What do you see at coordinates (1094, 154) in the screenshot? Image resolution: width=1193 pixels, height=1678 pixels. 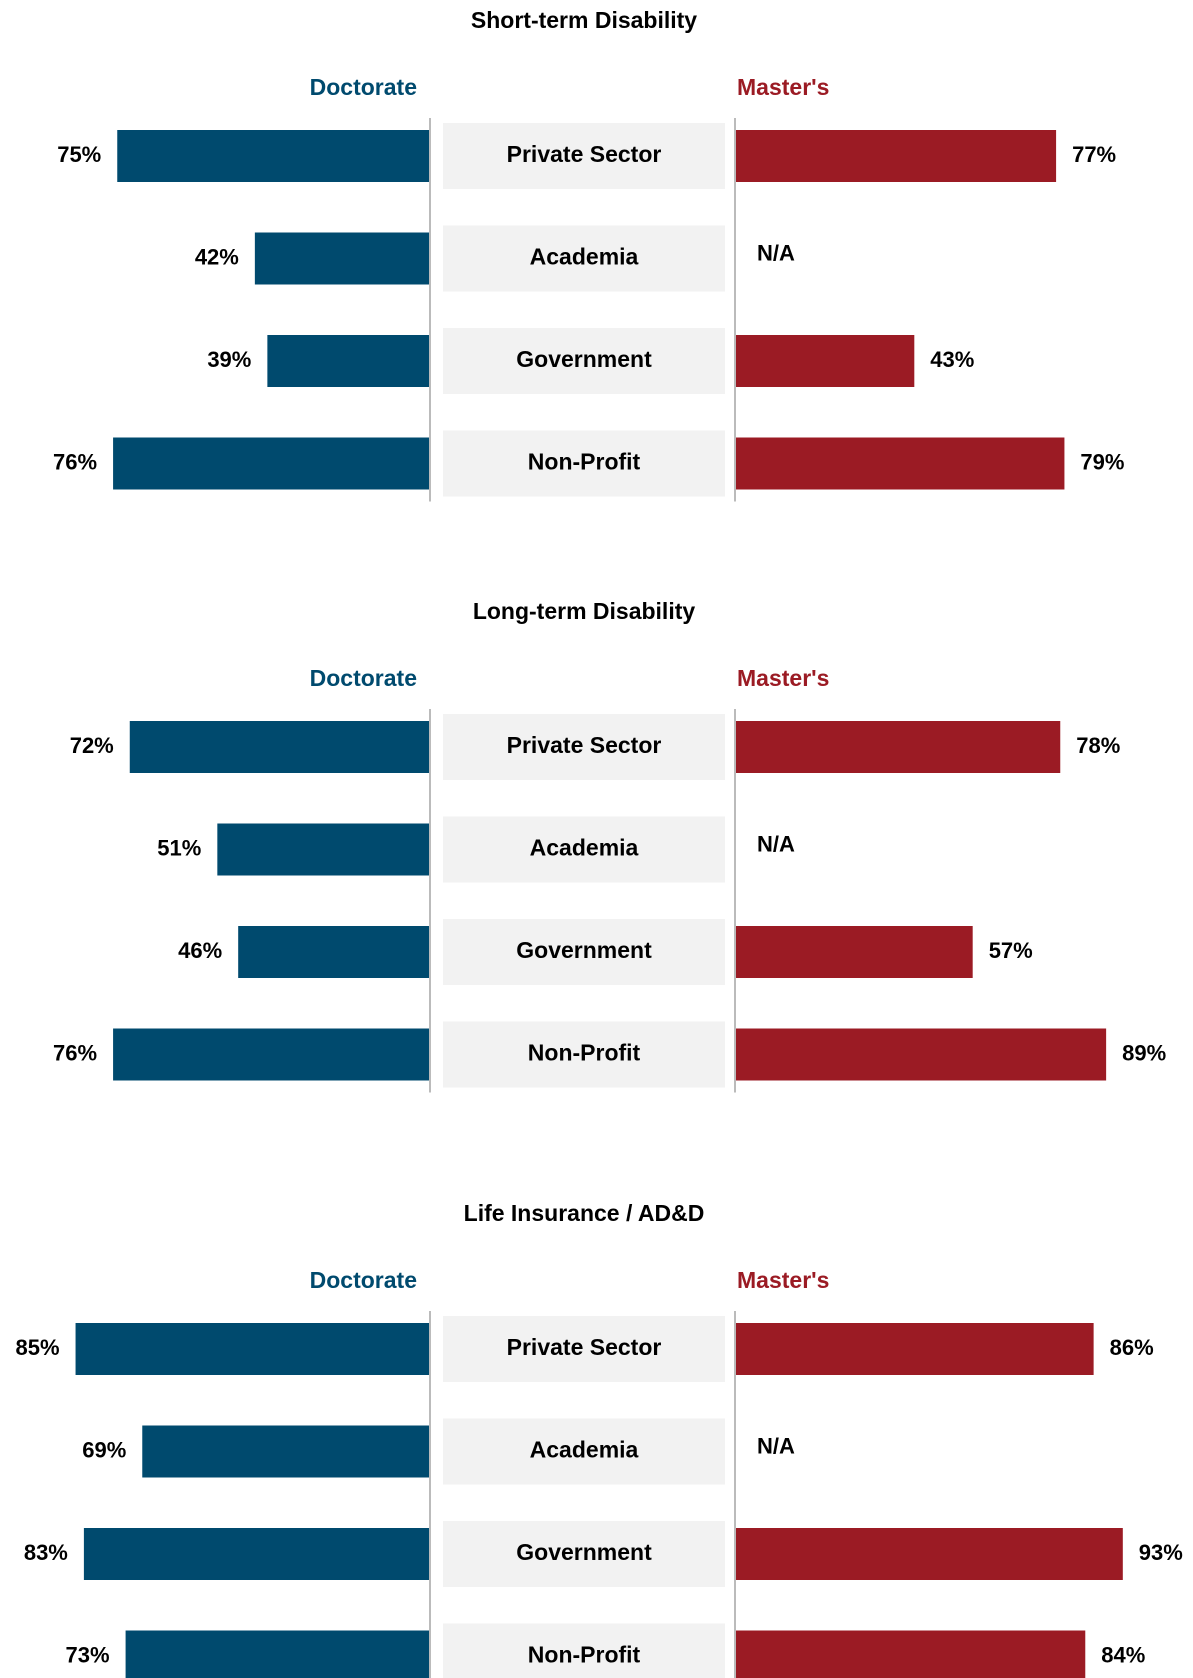 I see `value-label: 77%` at bounding box center [1094, 154].